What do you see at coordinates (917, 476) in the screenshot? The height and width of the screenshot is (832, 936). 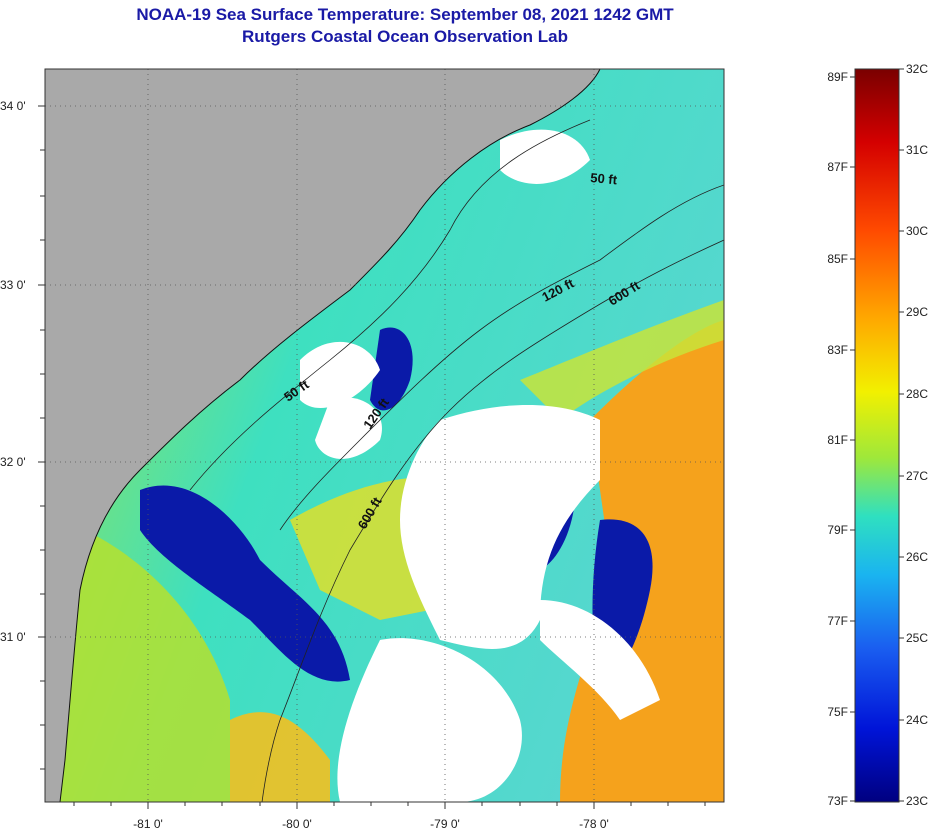 I see `cbar-c-27: 27C` at bounding box center [917, 476].